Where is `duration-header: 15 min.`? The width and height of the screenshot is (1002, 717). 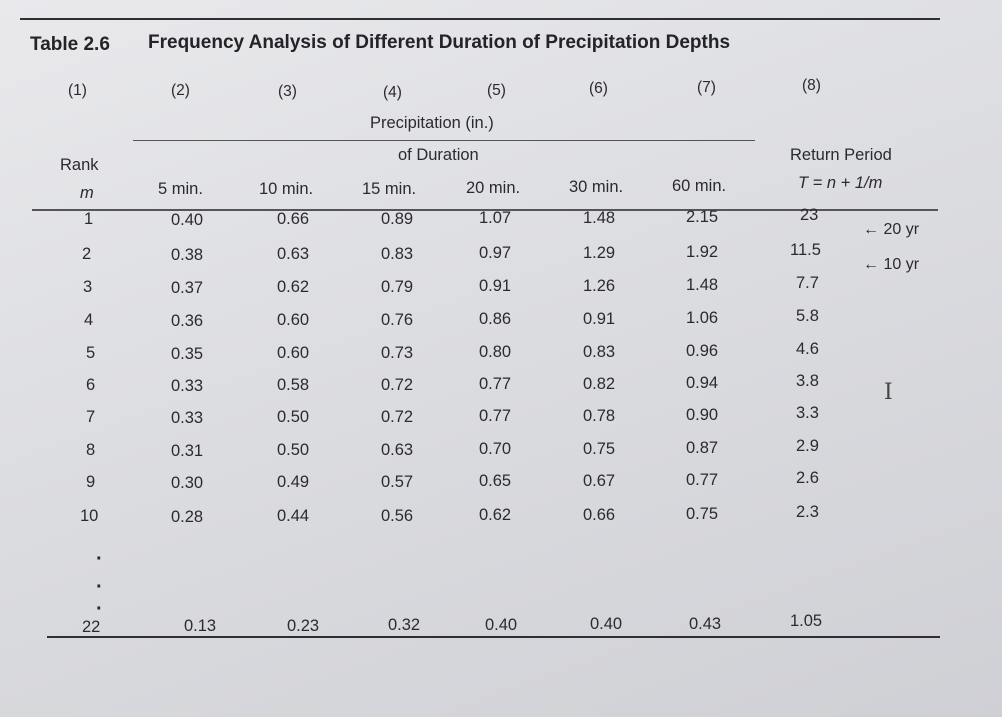
duration-header: 15 min. is located at coordinates (389, 189).